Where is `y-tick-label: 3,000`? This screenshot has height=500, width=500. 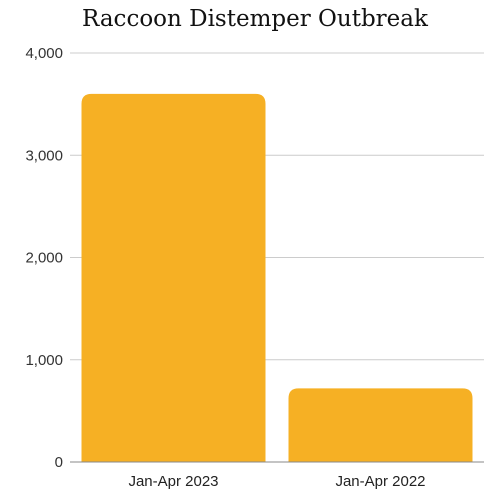 y-tick-label: 3,000 is located at coordinates (44, 155).